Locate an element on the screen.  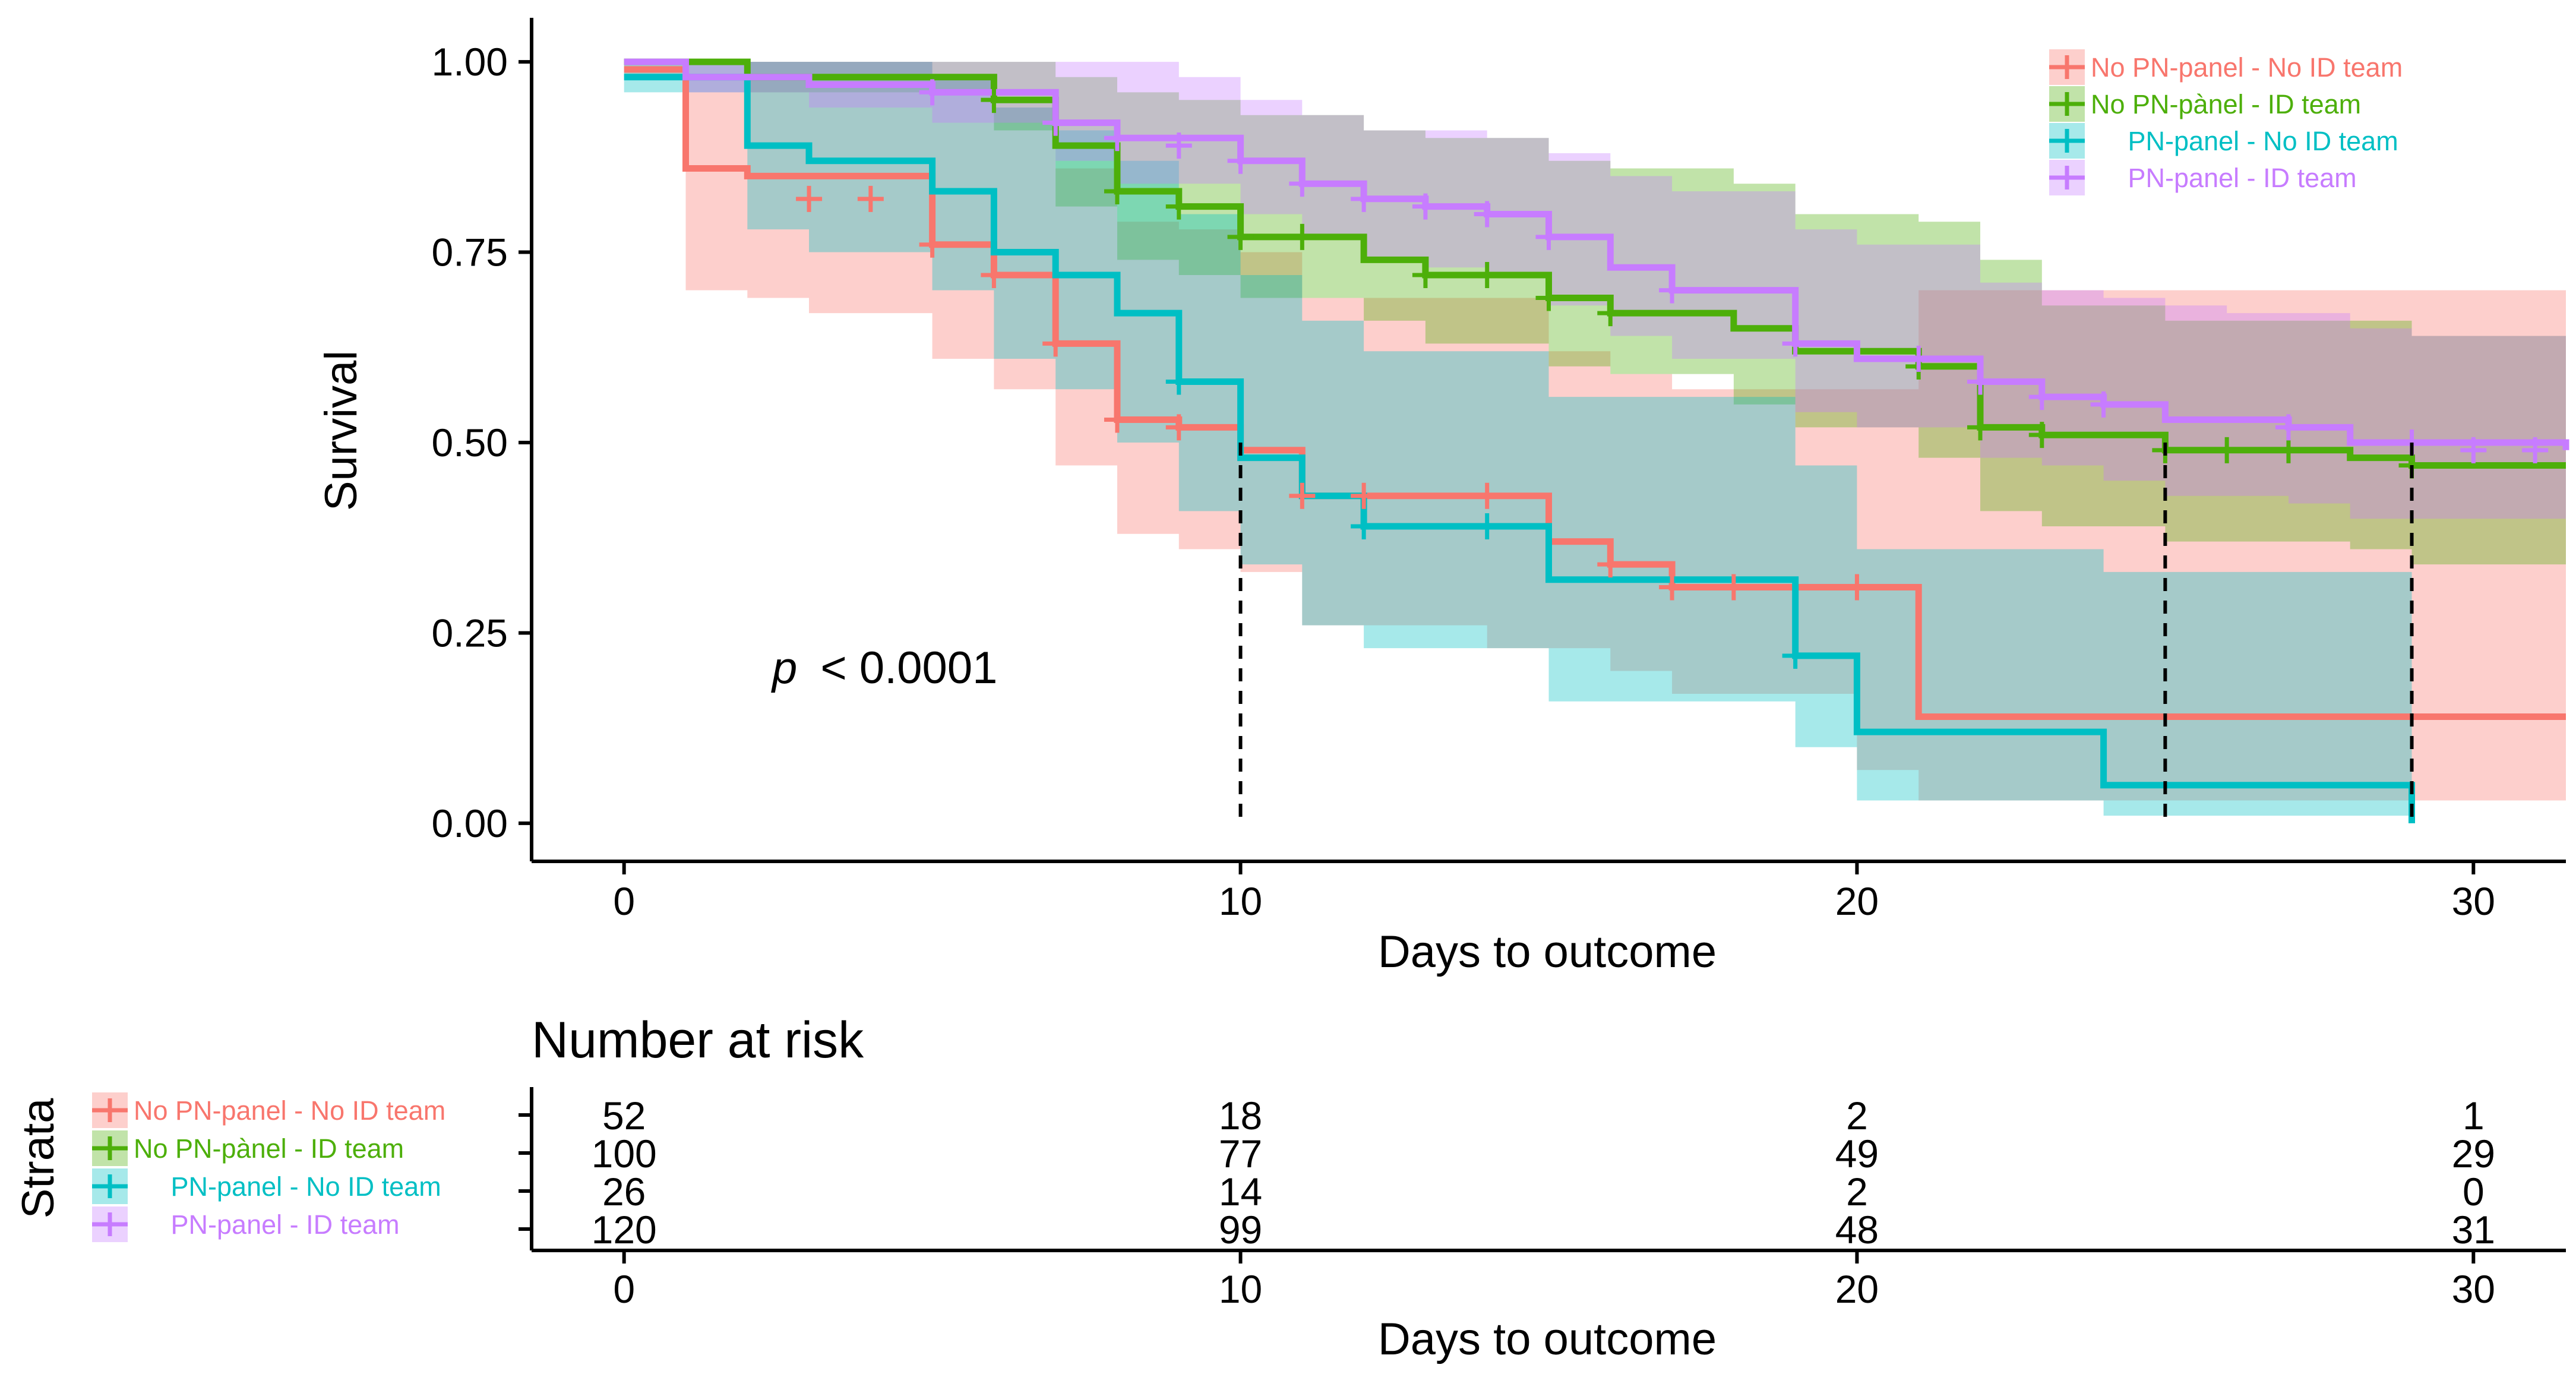
risk-count: 26 is located at coordinates (624, 1192).